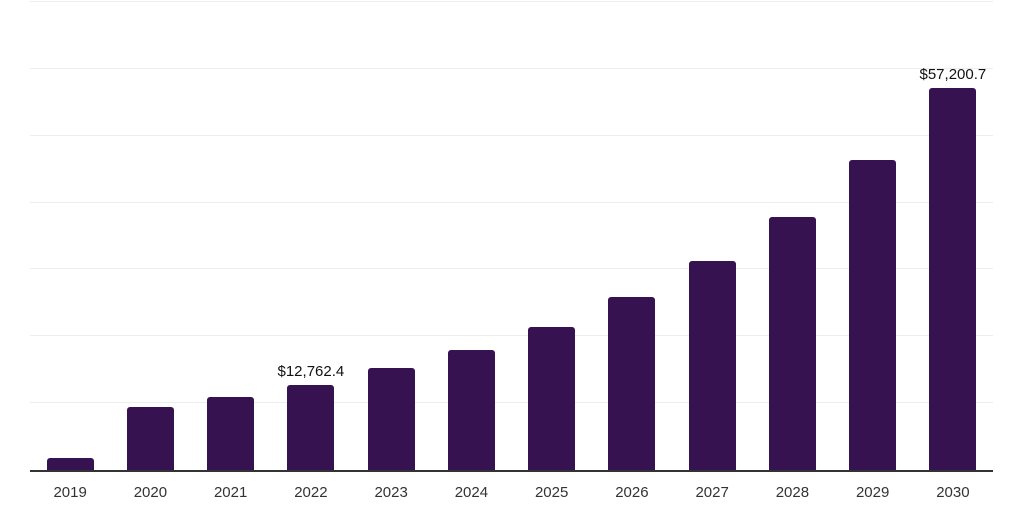  Describe the element at coordinates (953, 278) in the screenshot. I see `bar-2030` at that location.